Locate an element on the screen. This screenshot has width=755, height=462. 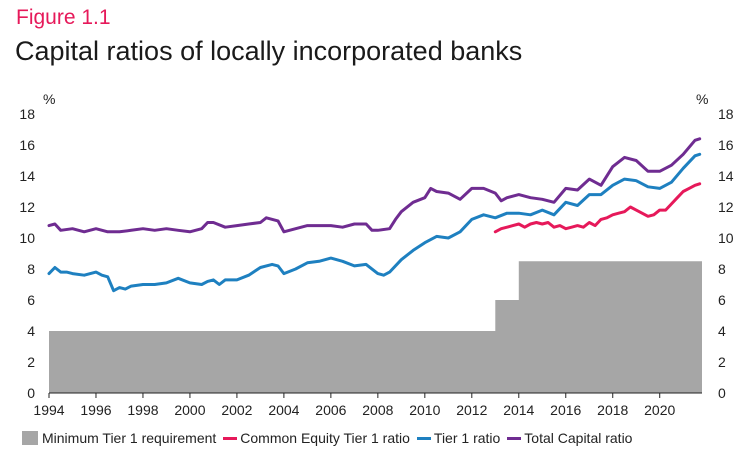
x-tick-label: 2000 is located at coordinates (189, 410).